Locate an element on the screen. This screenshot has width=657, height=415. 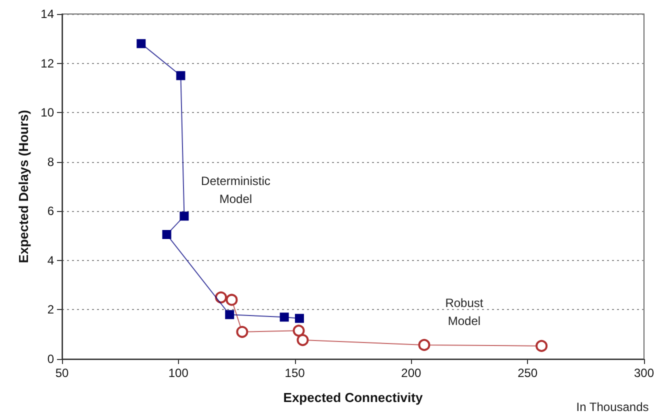
y-tick-label: 4 is located at coordinates (50, 260).